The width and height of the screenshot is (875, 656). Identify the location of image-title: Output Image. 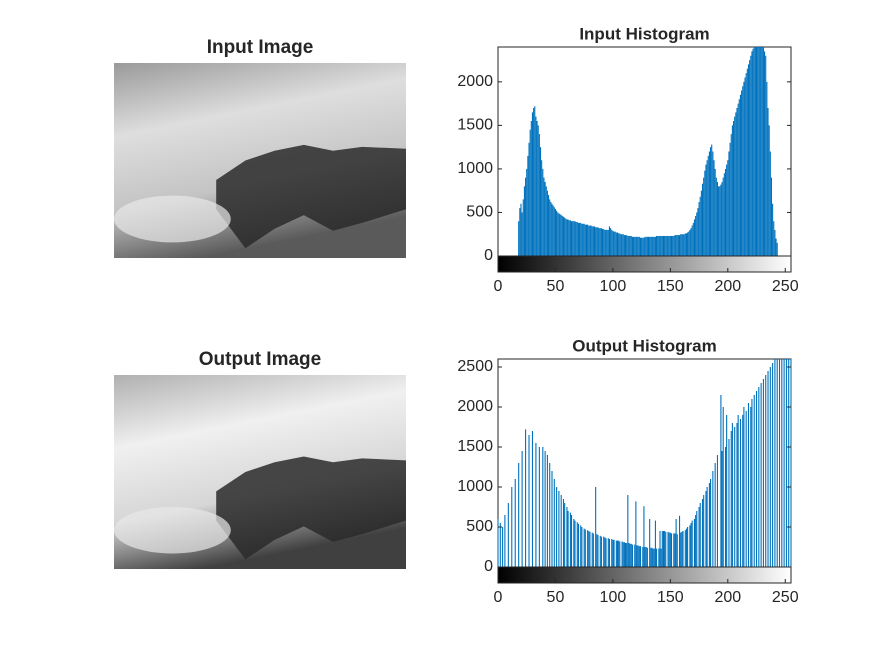
(260, 359).